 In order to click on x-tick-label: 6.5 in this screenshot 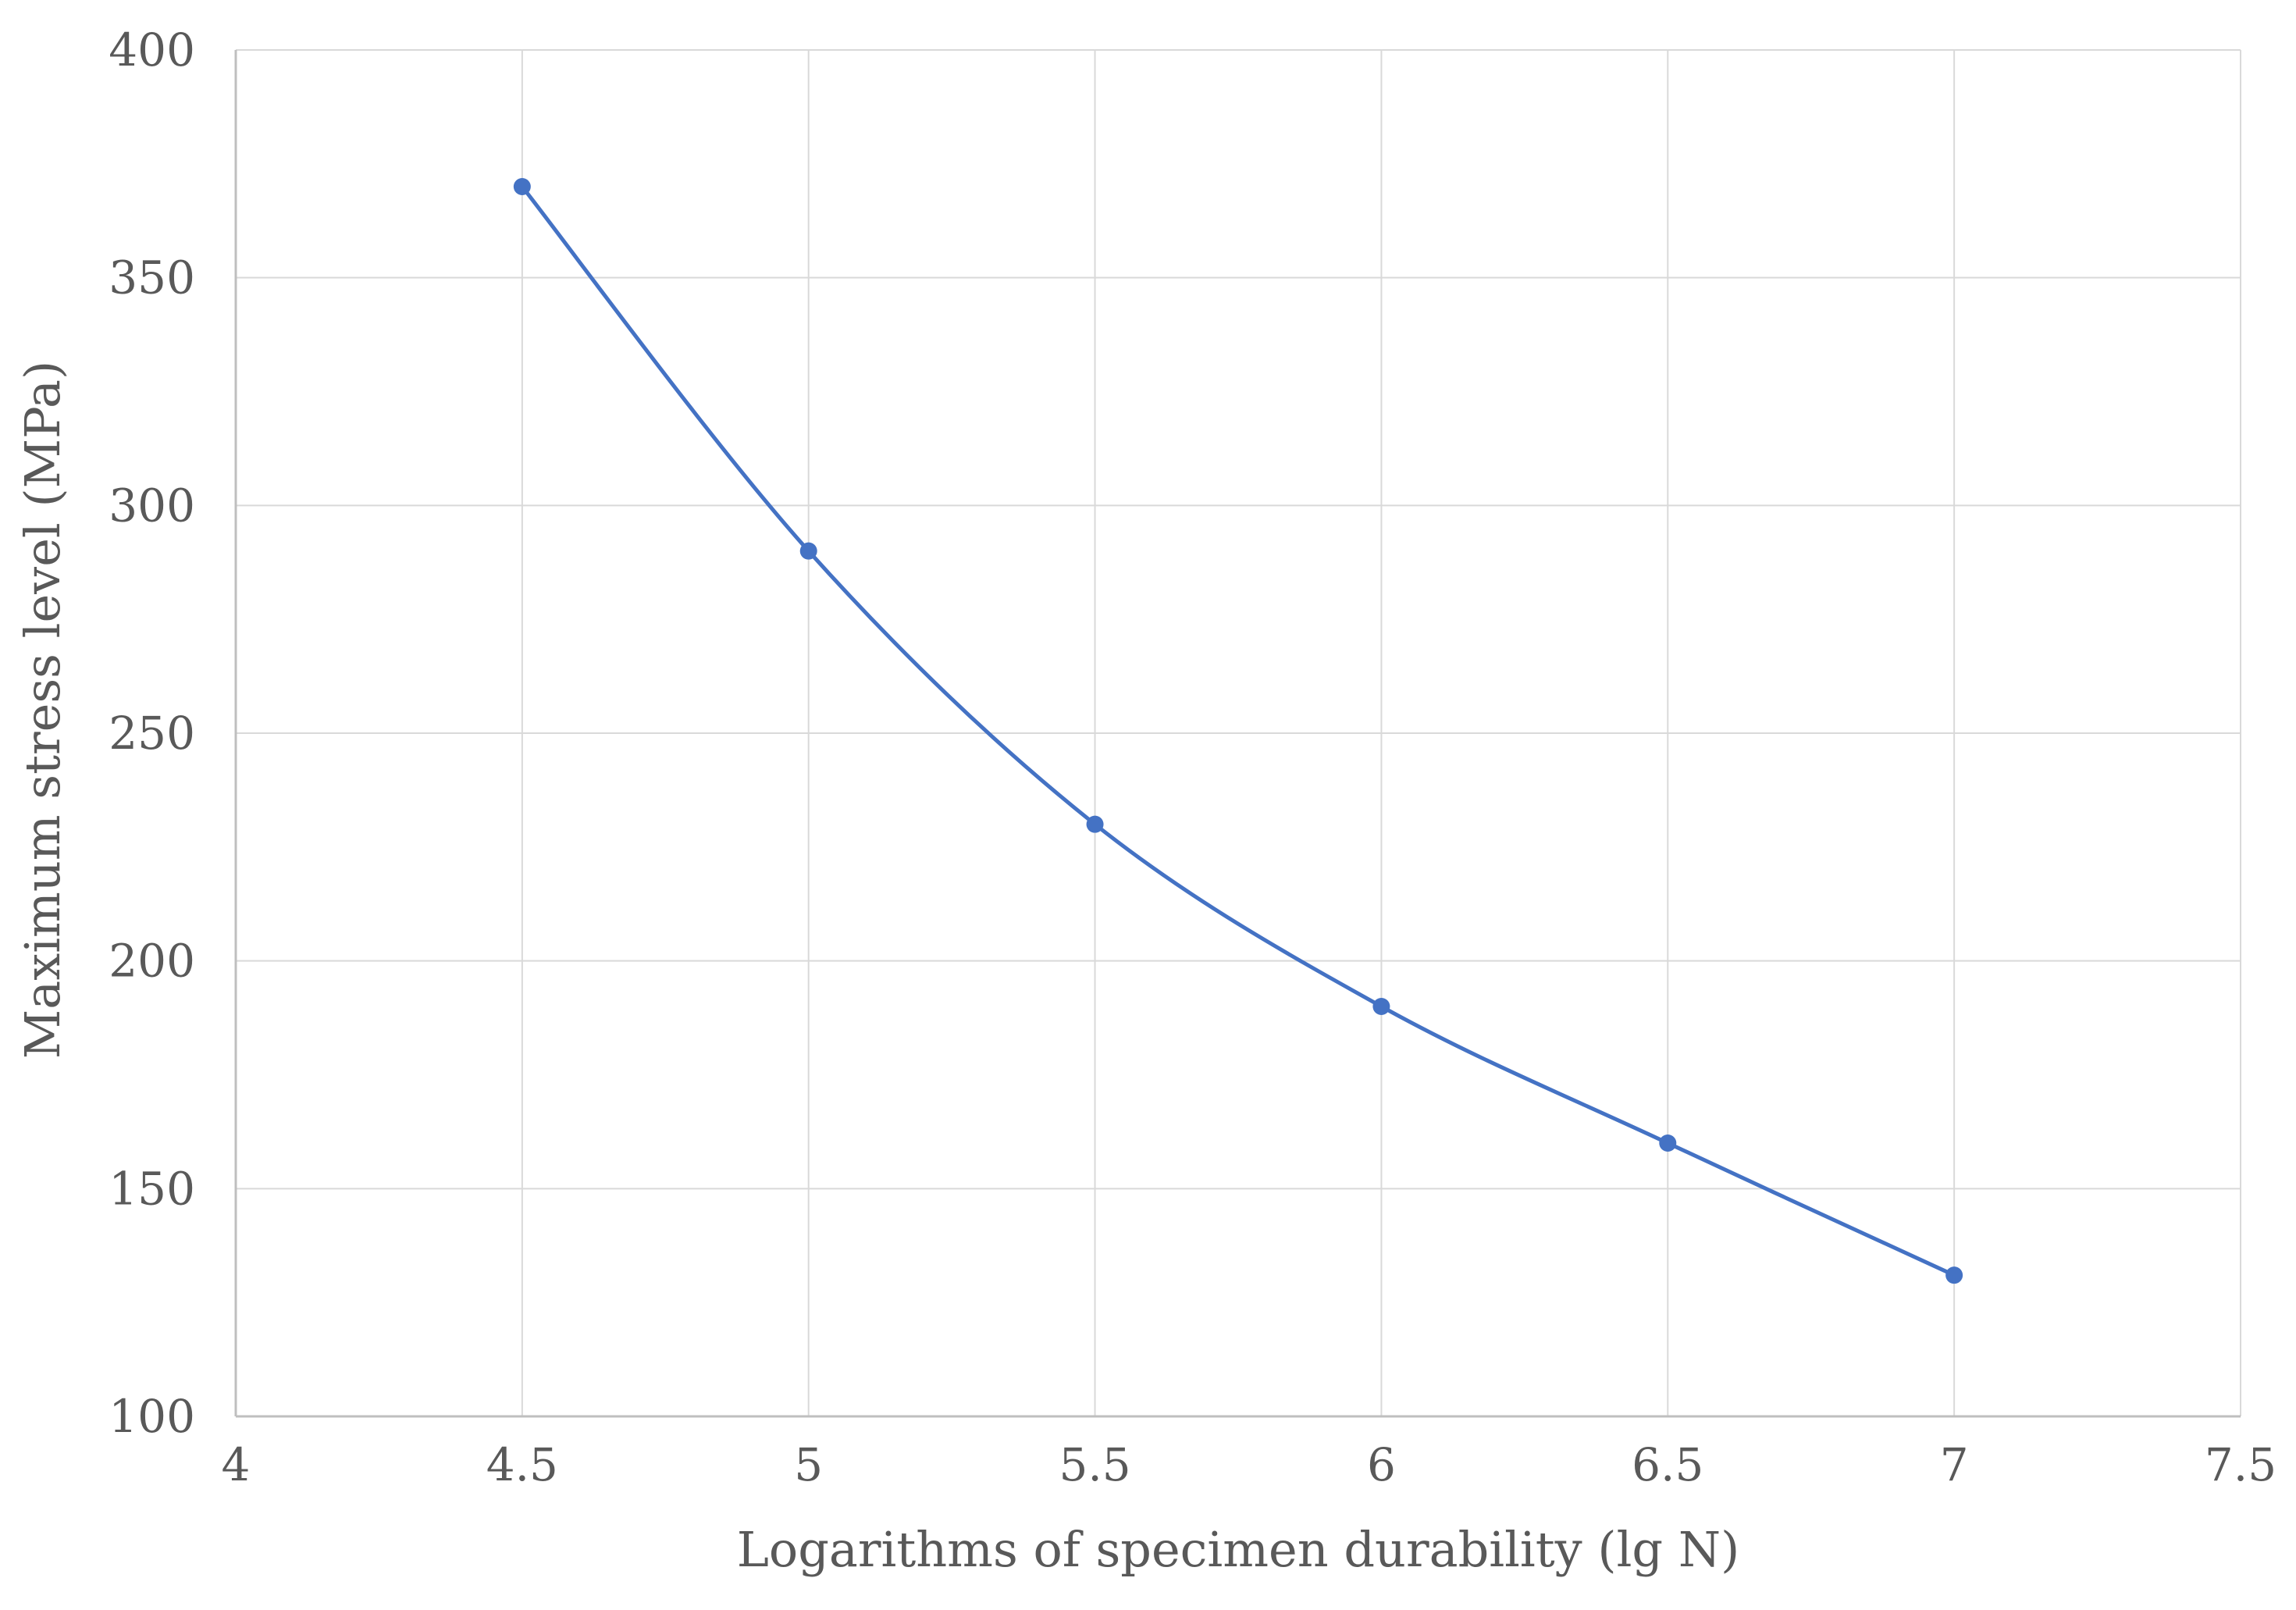, I will do `click(1667, 1464)`.